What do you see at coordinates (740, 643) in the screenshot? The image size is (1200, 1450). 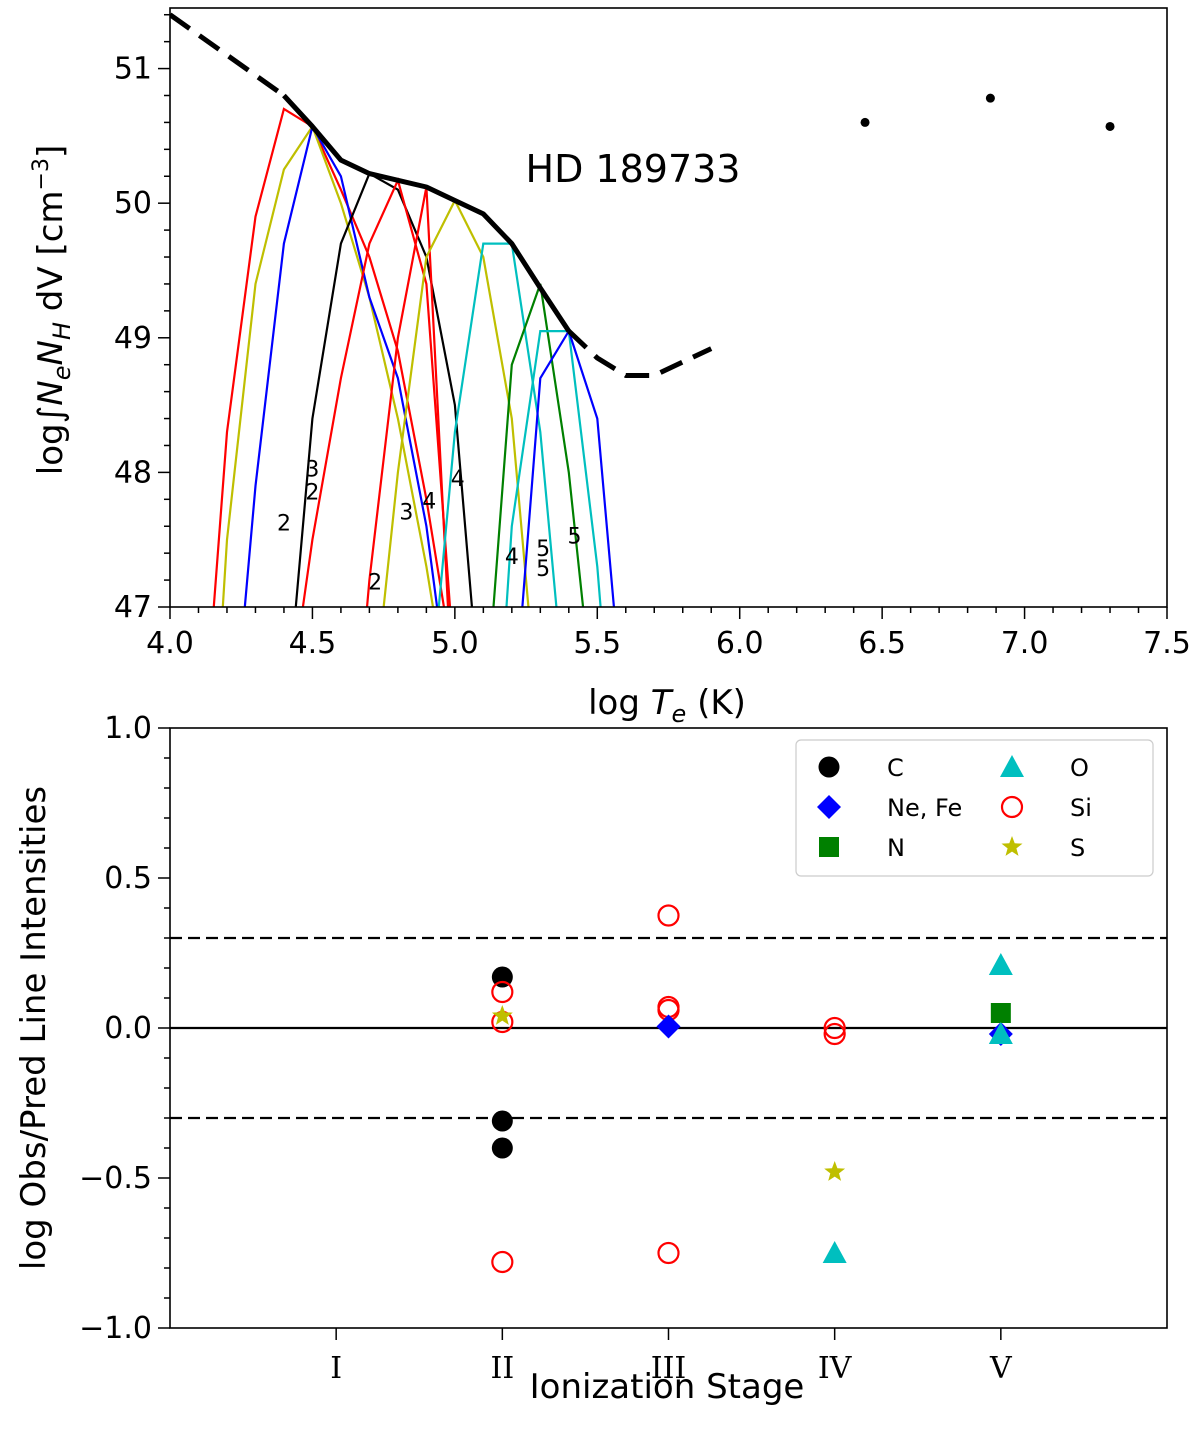 I see `top-x-tick-label: 6.0` at bounding box center [740, 643].